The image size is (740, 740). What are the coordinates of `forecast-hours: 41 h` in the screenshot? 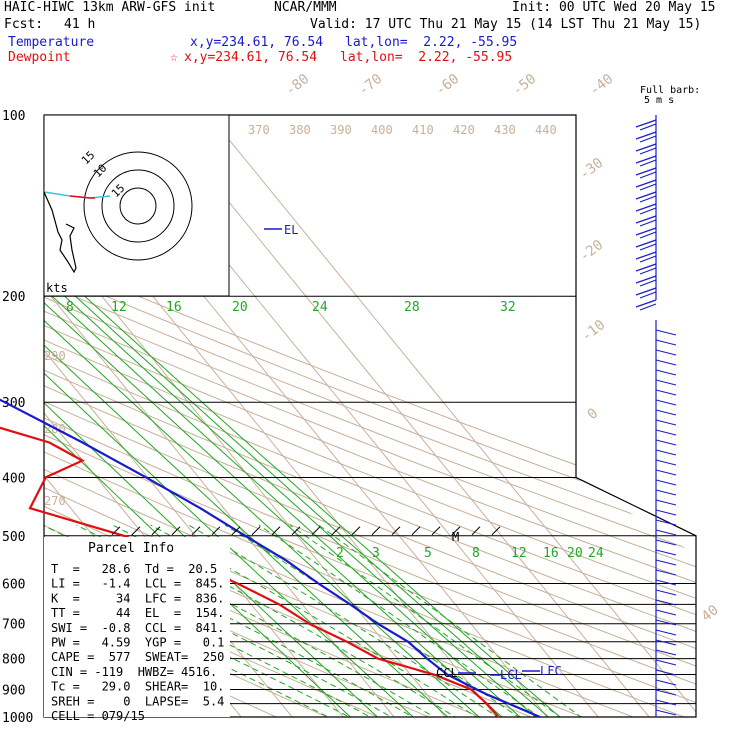 It's located at (80, 24).